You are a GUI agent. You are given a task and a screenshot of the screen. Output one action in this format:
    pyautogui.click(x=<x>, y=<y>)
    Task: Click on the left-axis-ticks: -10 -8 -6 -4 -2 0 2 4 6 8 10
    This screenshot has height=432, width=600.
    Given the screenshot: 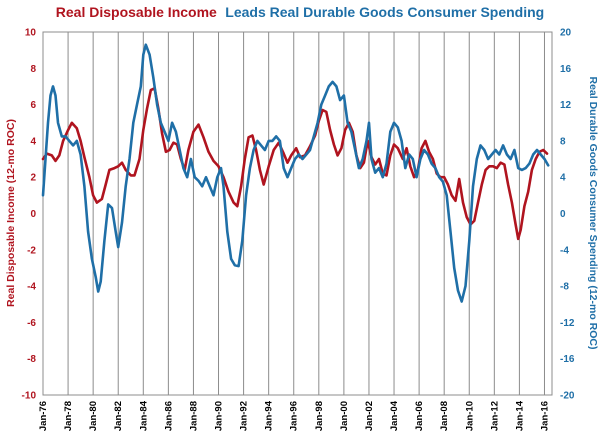 What is the action you would take?
    pyautogui.click(x=29, y=215)
    